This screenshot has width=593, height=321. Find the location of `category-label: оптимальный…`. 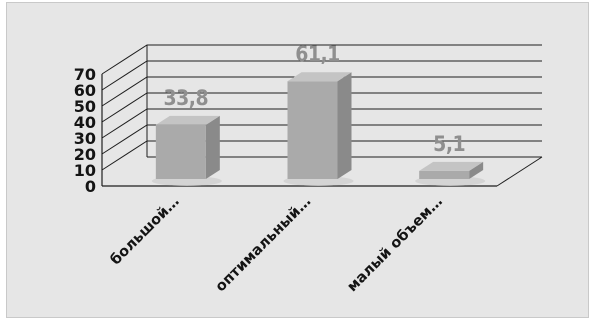

category-label: оптимальный… is located at coordinates (264, 245).